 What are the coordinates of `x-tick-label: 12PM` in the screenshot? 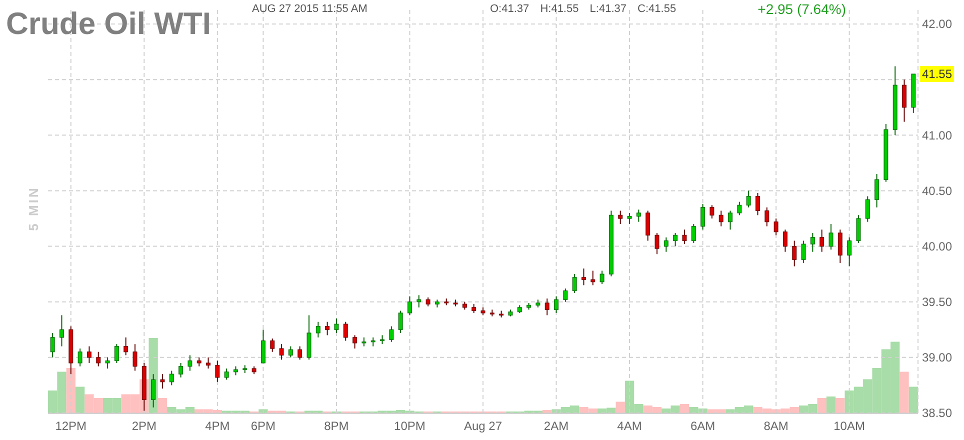 It's located at (71, 426).